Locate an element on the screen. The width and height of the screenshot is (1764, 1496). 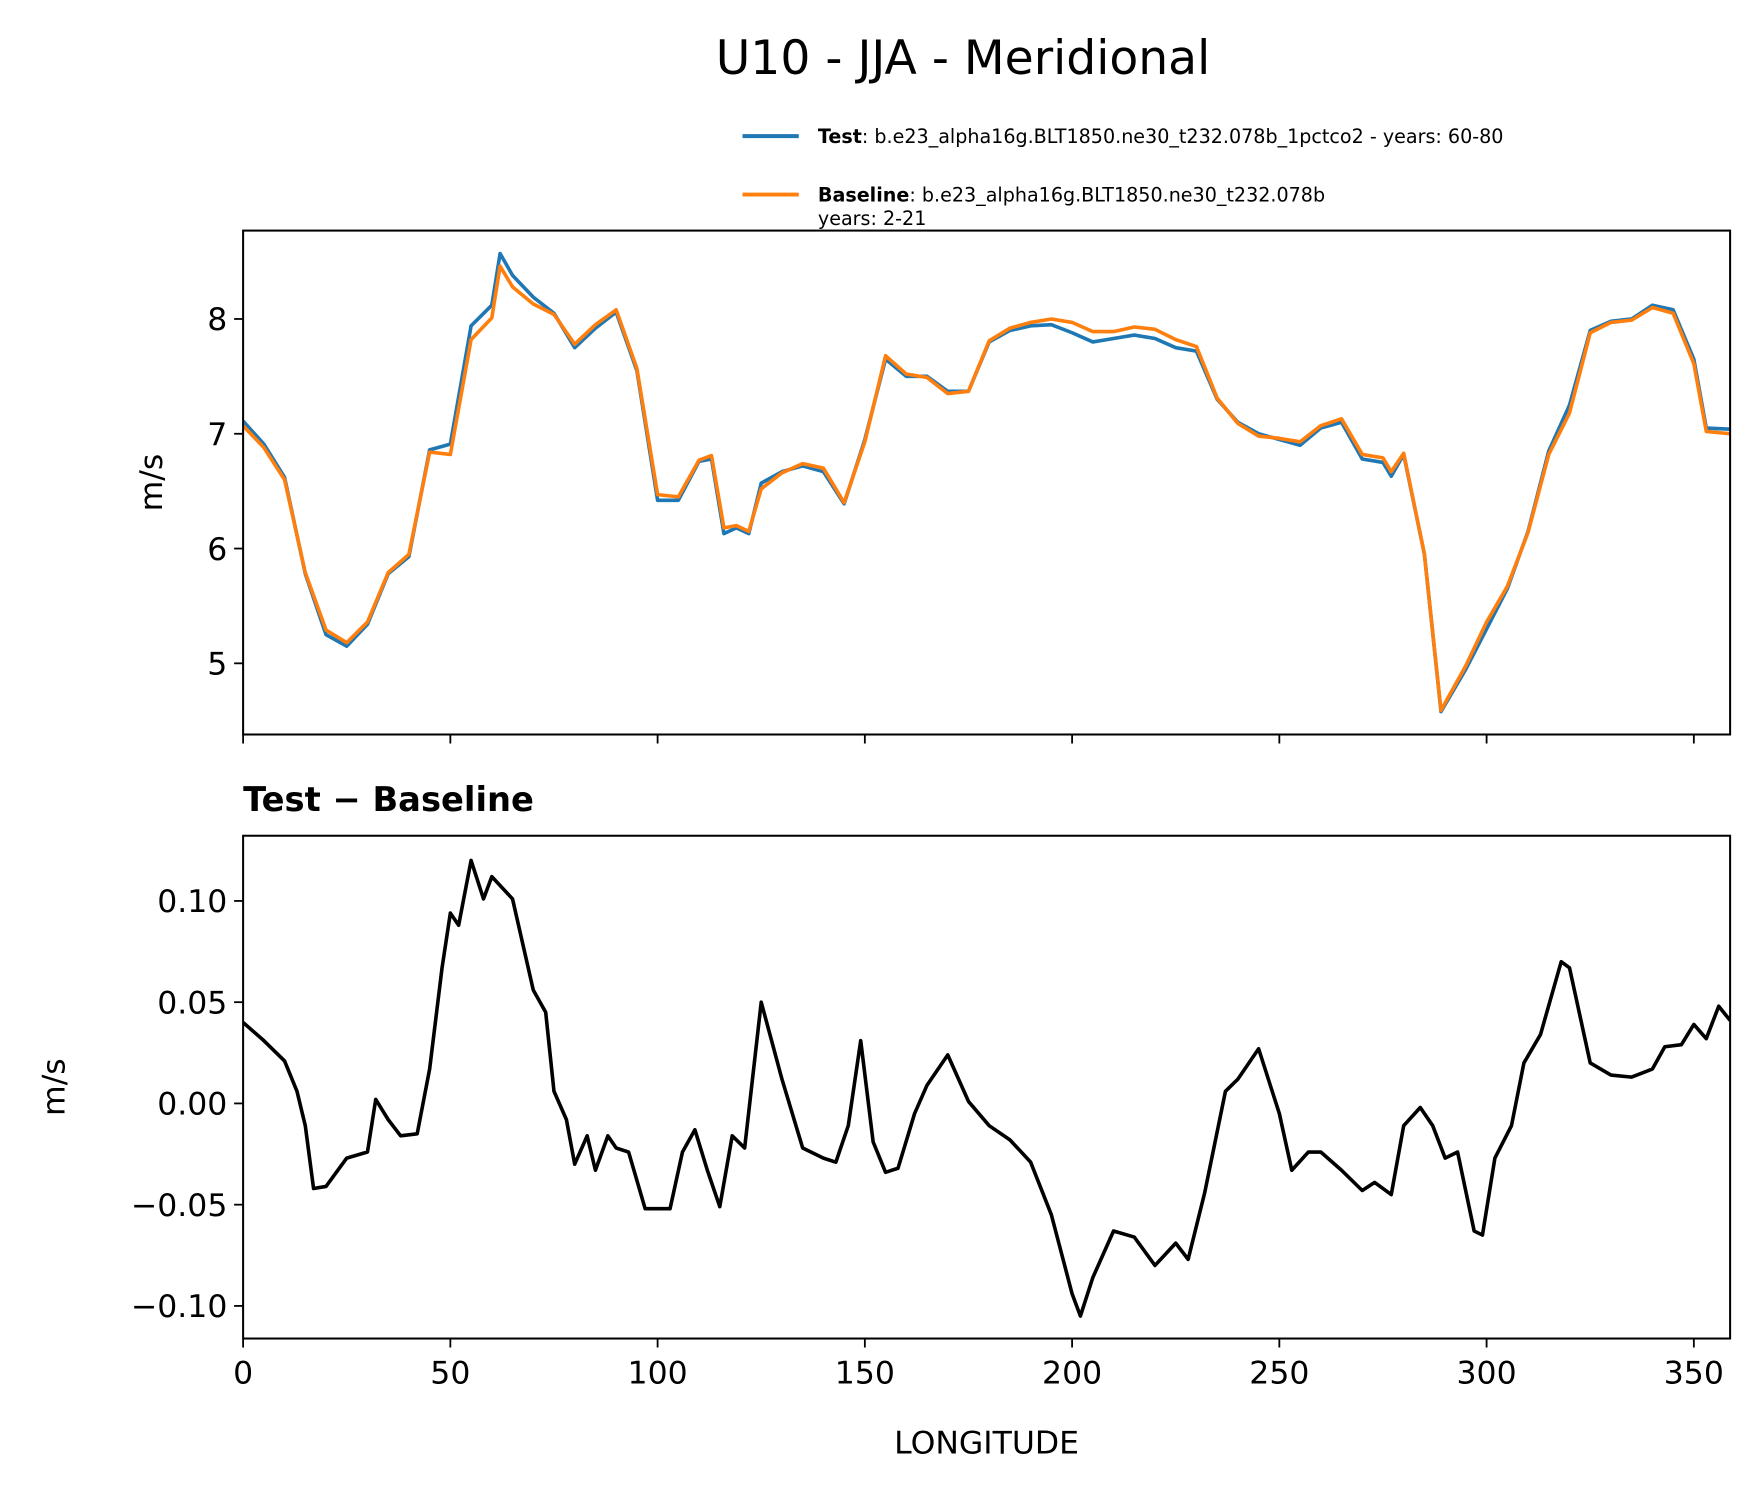
y-tick-label: −0.05 is located at coordinates (179, 1206).